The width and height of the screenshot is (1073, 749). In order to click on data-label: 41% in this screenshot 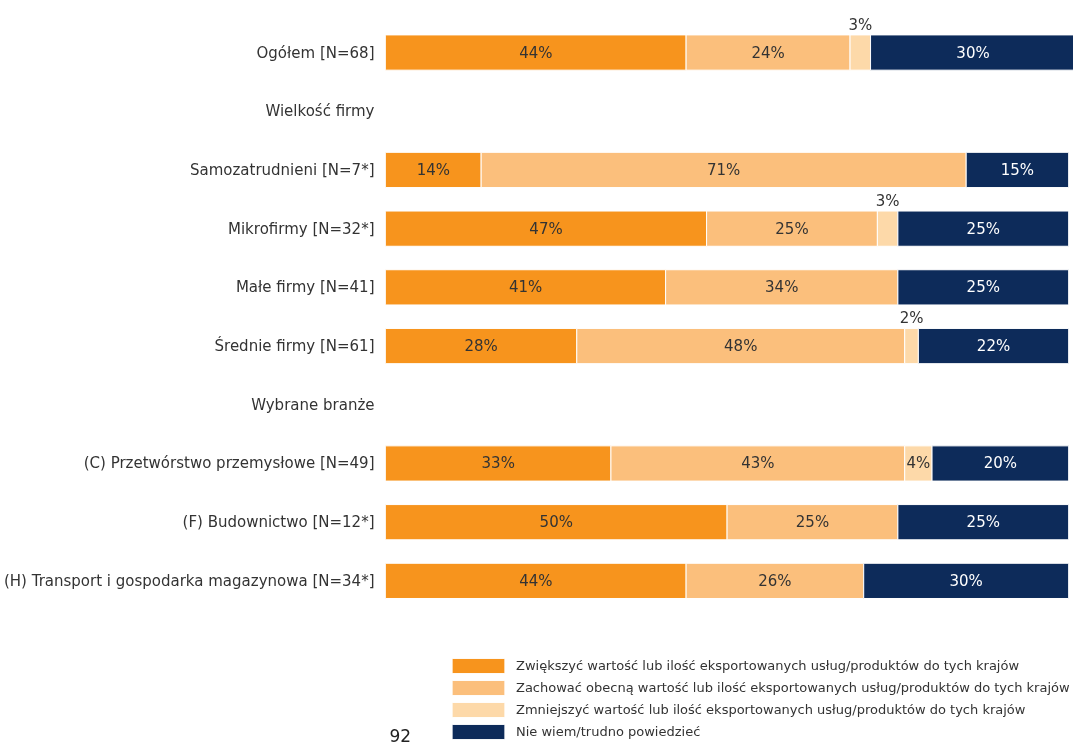, I will do `click(525, 287)`.